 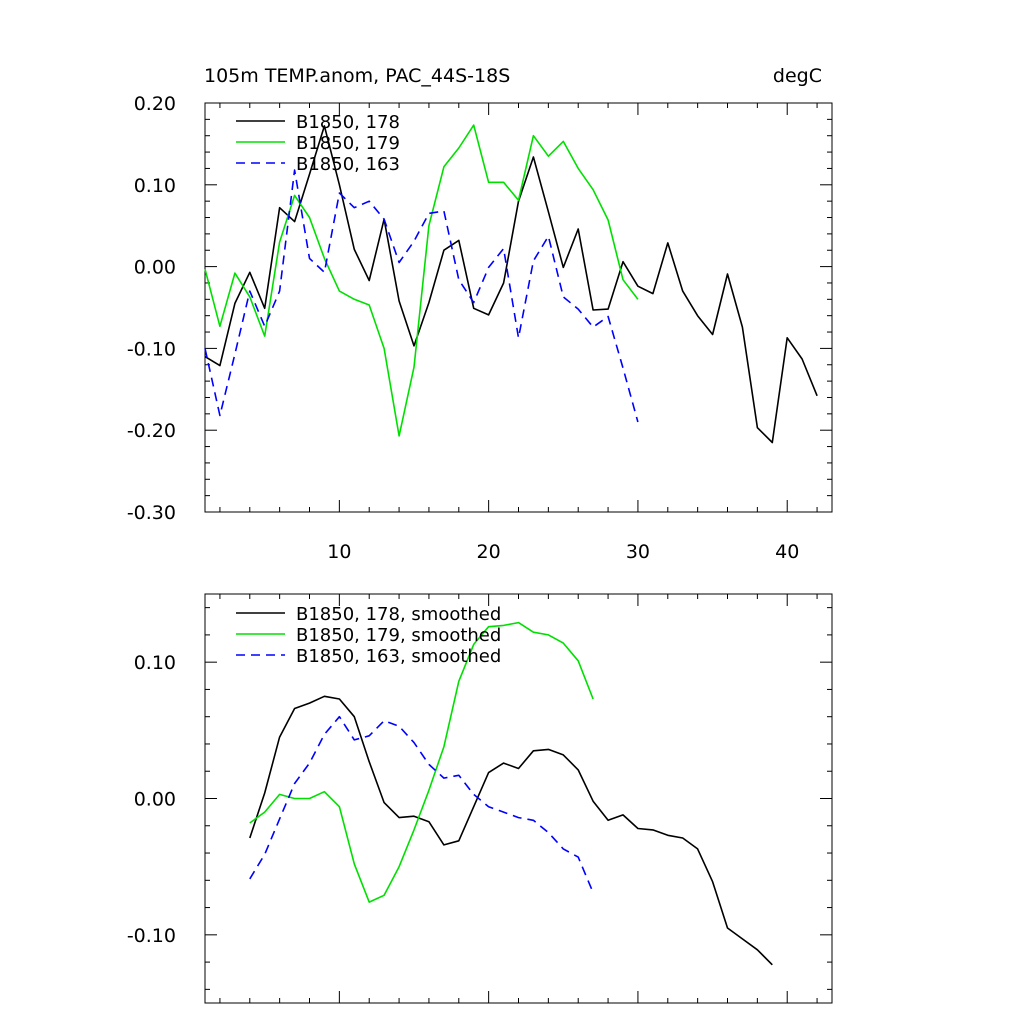 I want to click on units-label: degC, so click(x=797, y=76).